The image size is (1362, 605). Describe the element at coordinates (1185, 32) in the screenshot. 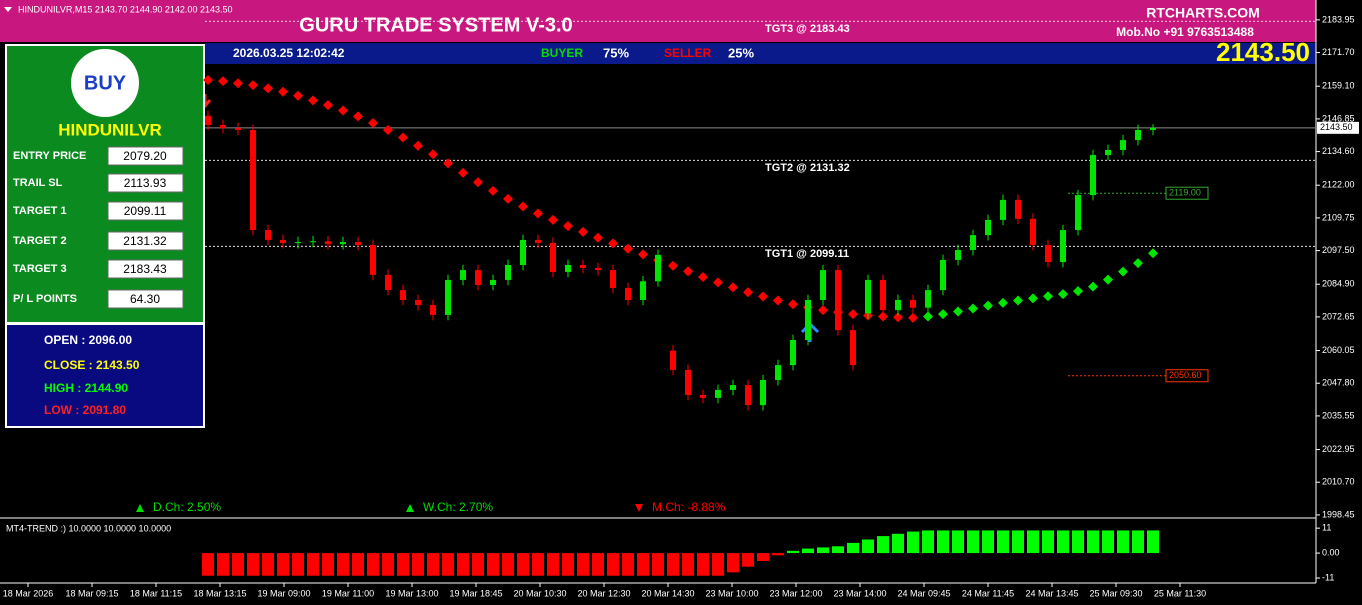

I see `mobile: Mob.No +91 9763513488` at that location.